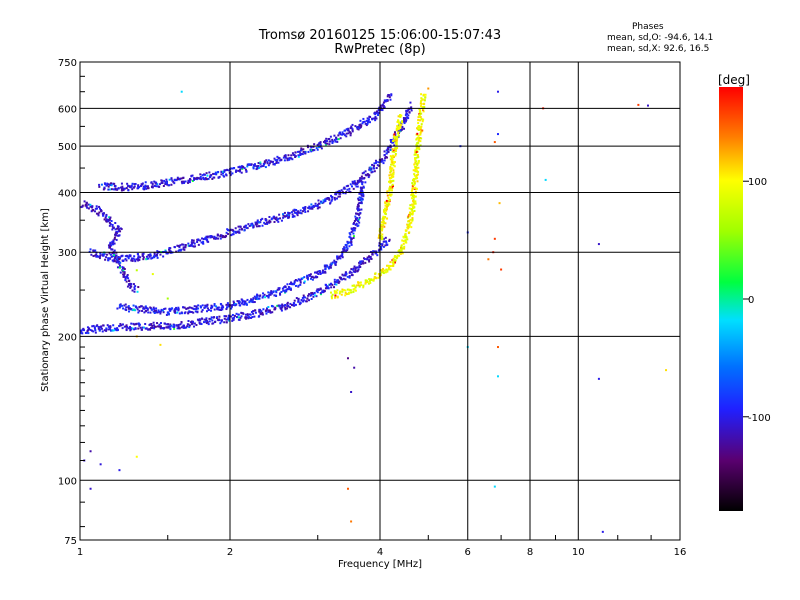 This screenshot has height=600, width=800. I want to click on colorbar-tick-label: 0, so click(751, 300).